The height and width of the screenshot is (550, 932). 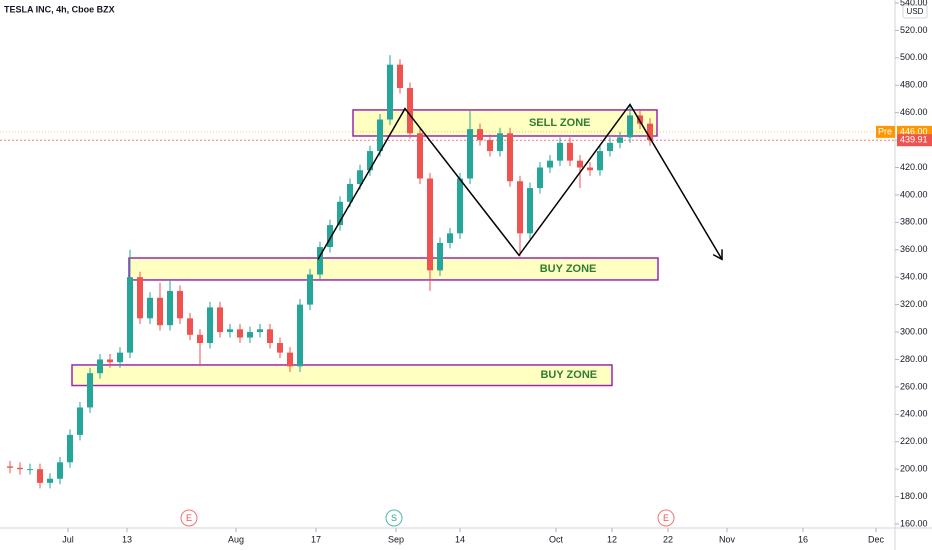 What do you see at coordinates (612, 539) in the screenshot?
I see `x-tick-label: 12` at bounding box center [612, 539].